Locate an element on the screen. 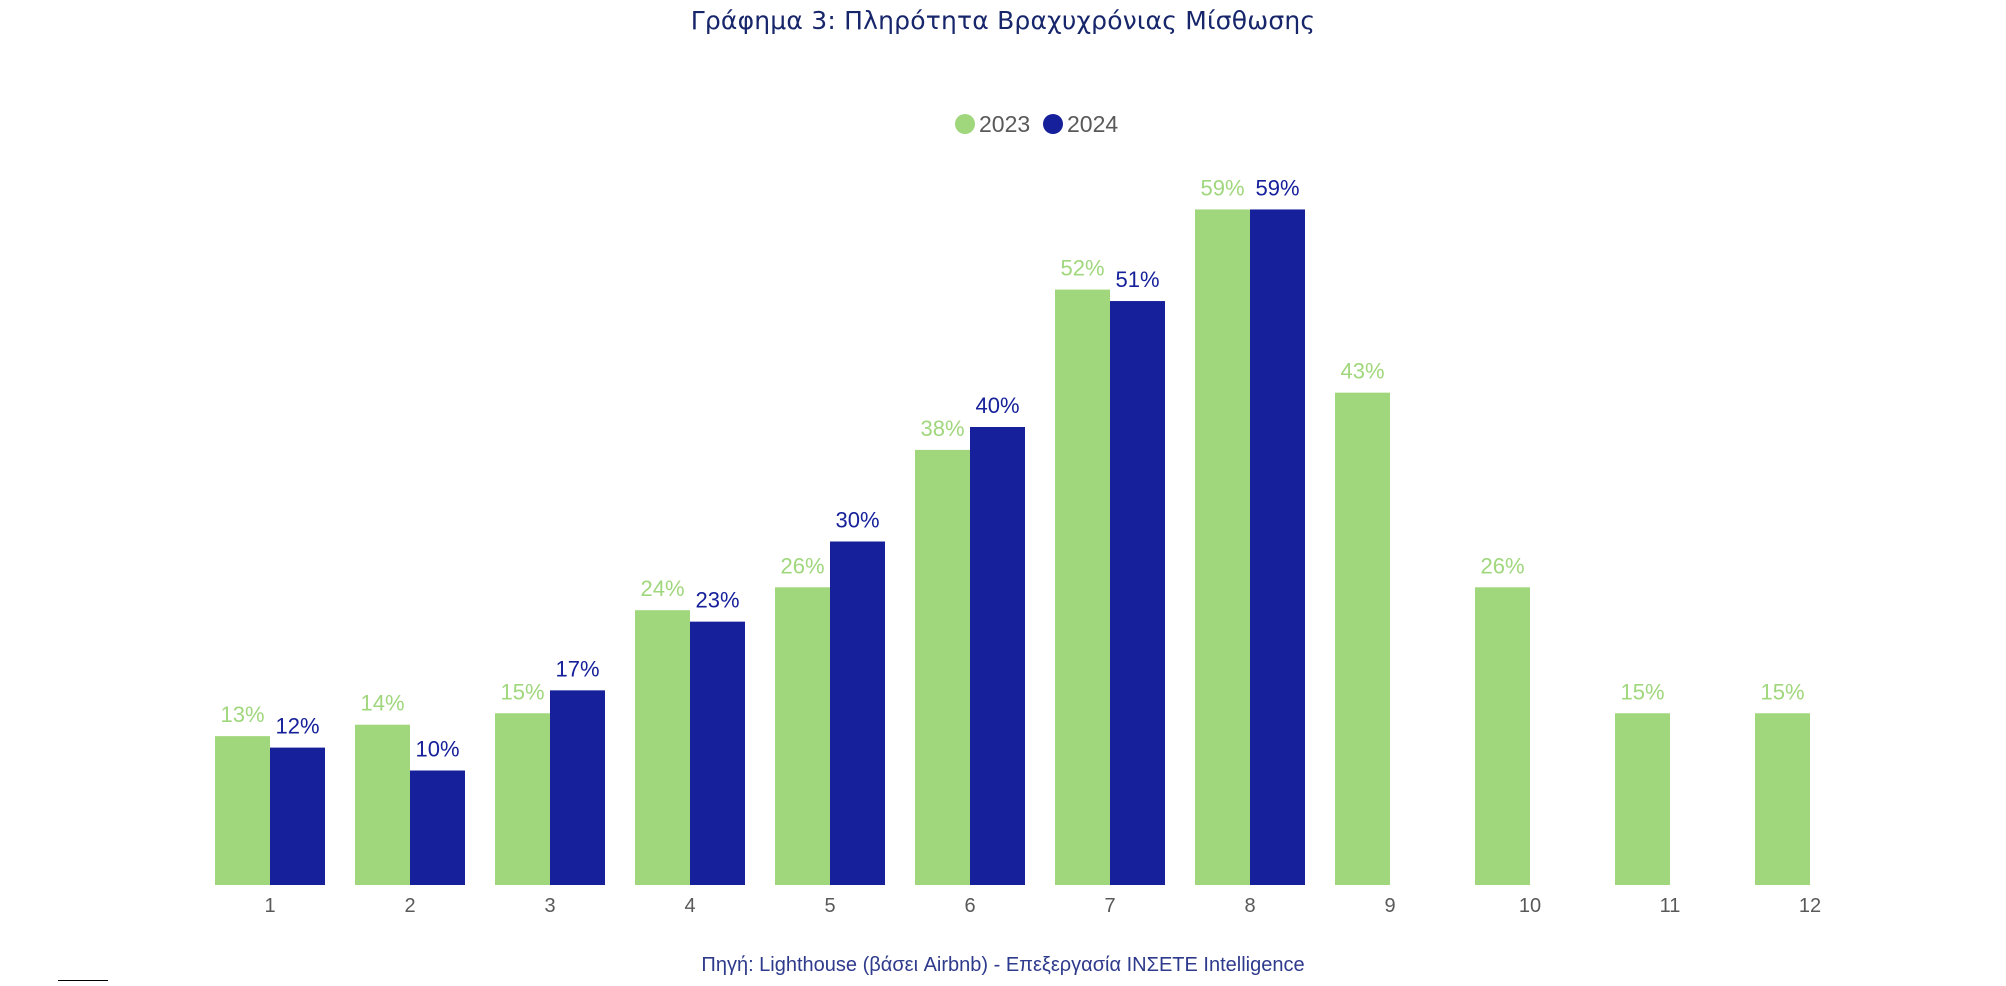 The image size is (2006, 986). data-label-2024-5: 30% is located at coordinates (857, 520).